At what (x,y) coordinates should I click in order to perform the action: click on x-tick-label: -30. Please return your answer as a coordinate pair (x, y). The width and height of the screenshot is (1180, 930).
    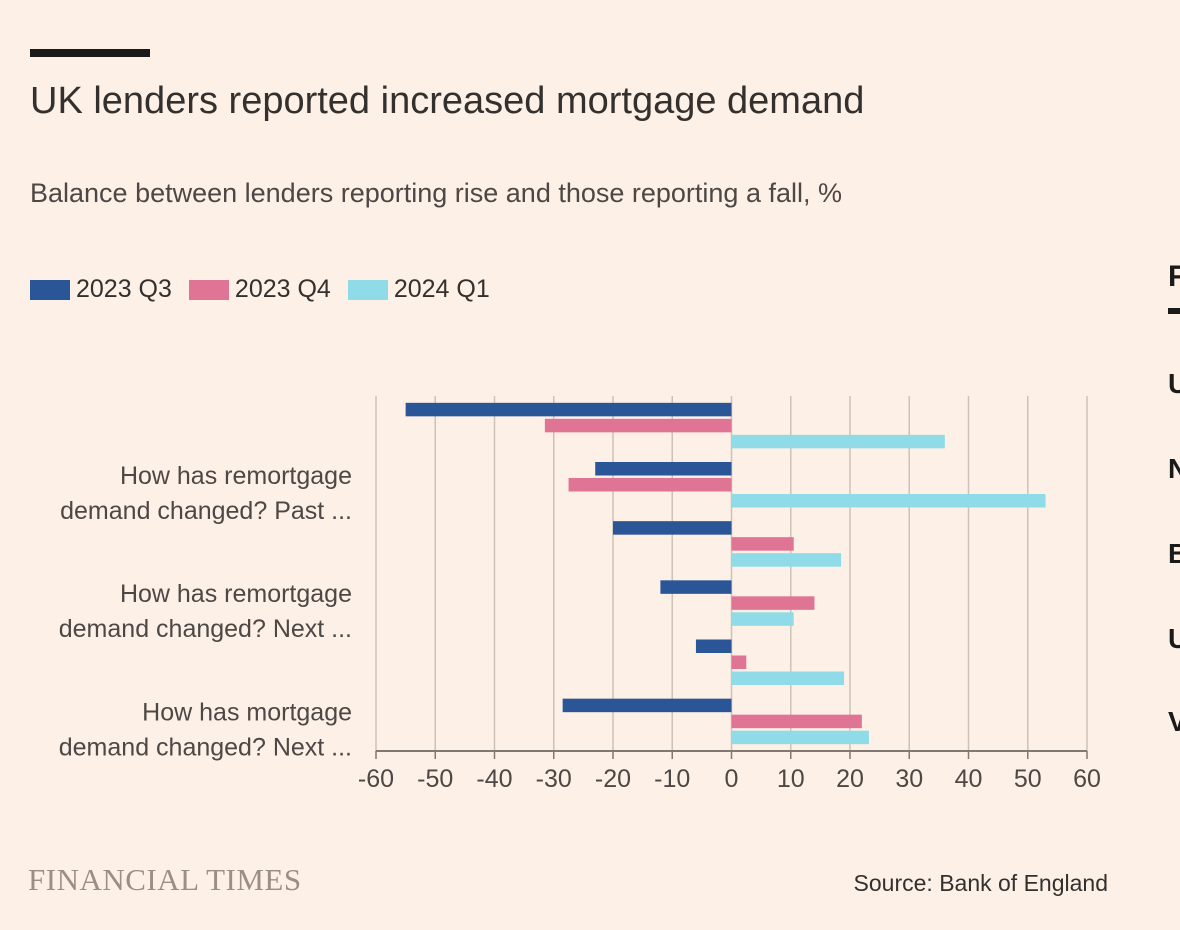
    Looking at the image, I should click on (554, 779).